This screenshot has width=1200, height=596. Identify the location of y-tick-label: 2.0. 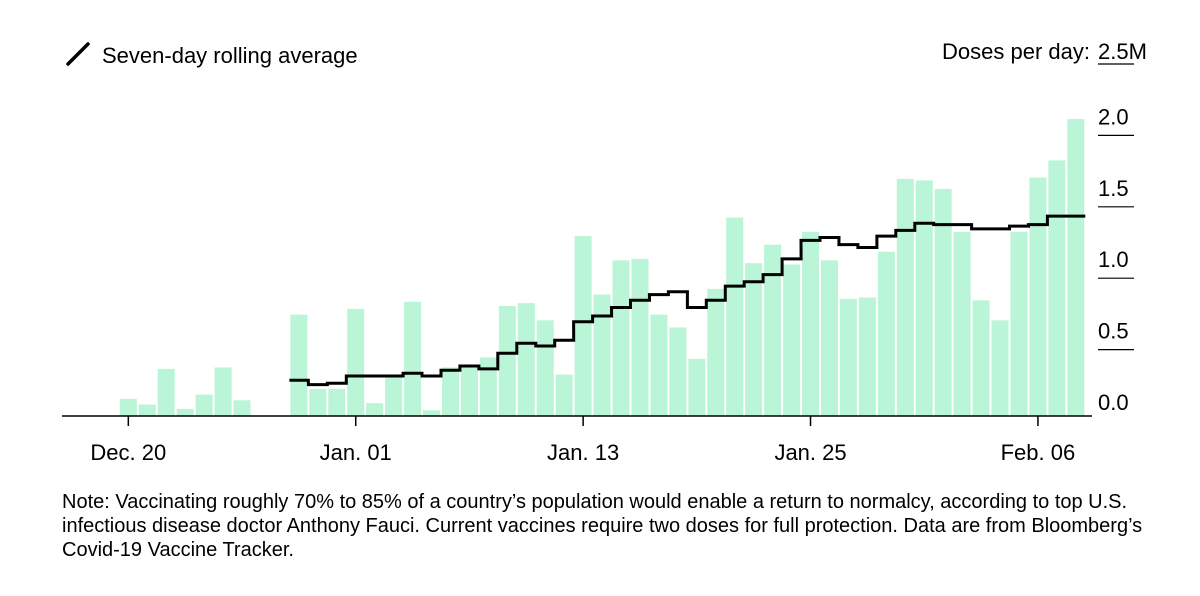
(1113, 116).